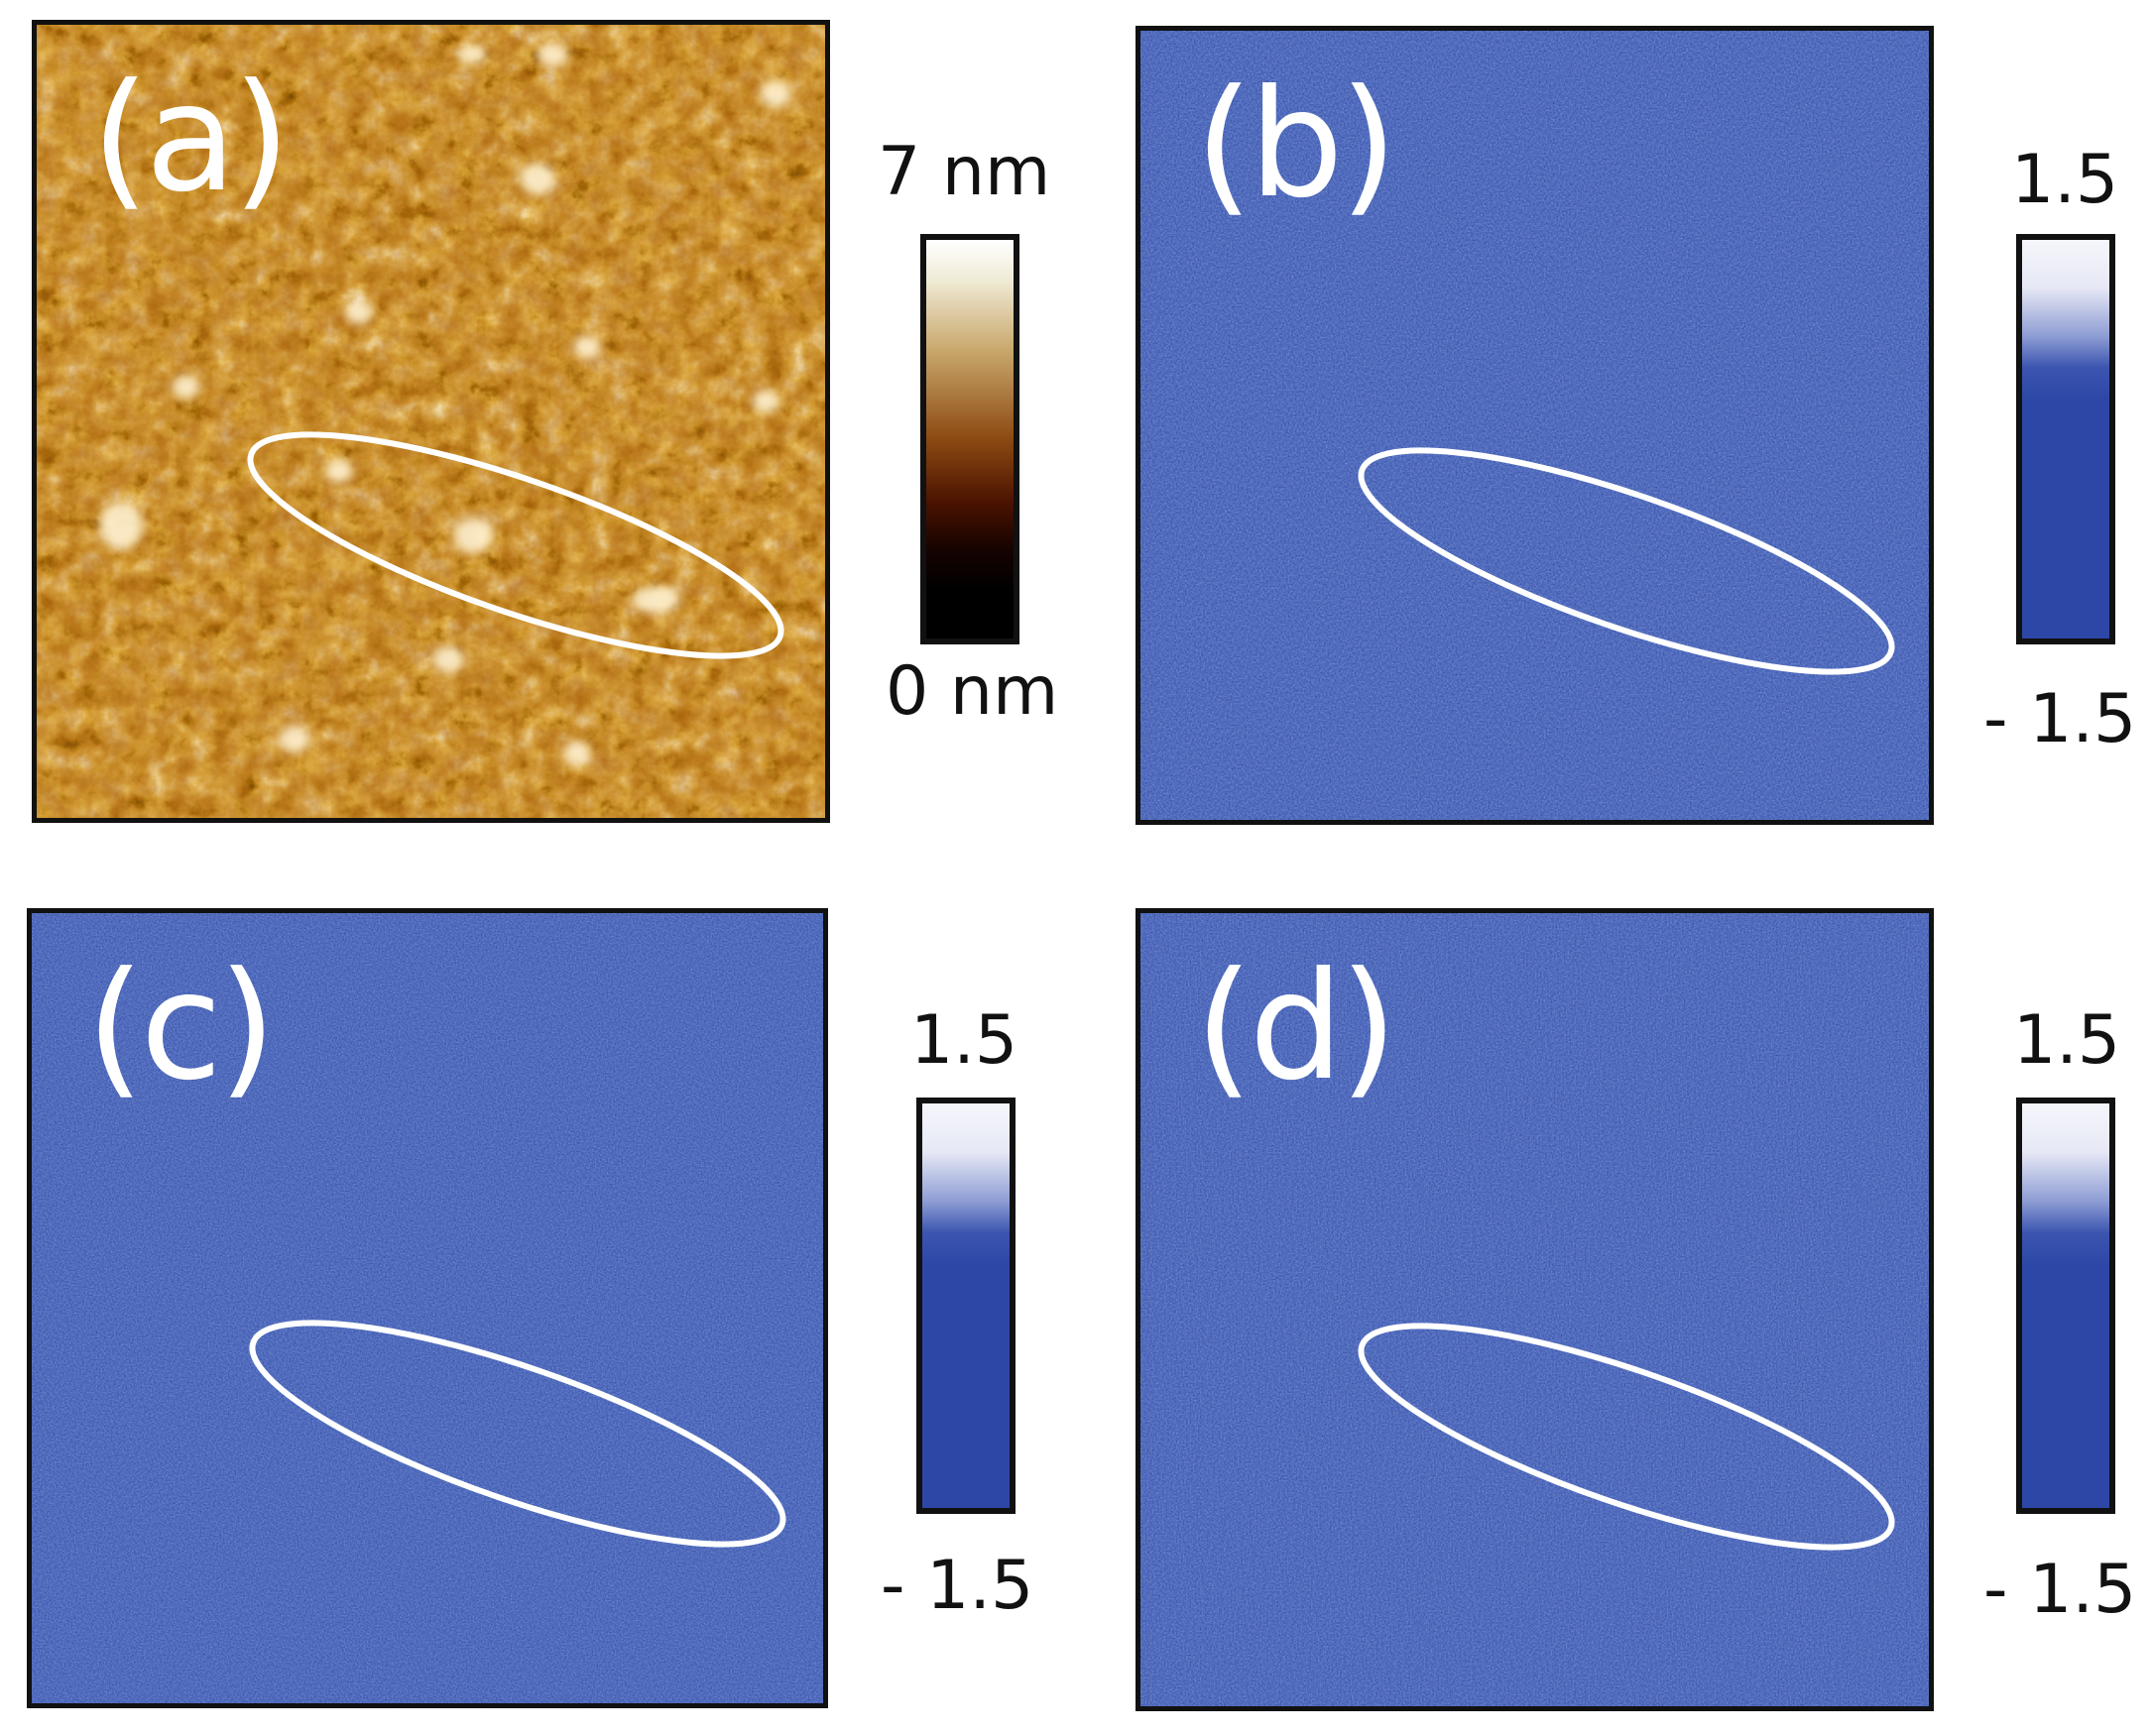  What do you see at coordinates (1296, 1027) in the screenshot?
I see `panel-d-label: (d)` at bounding box center [1296, 1027].